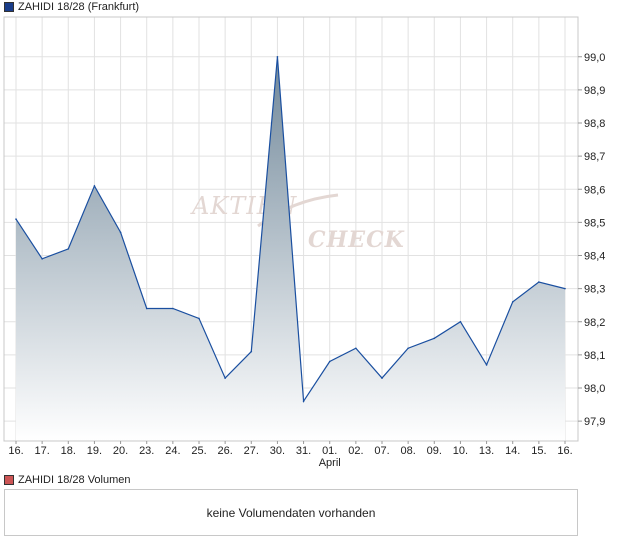 The width and height of the screenshot is (620, 546). What do you see at coordinates (41, 451) in the screenshot?
I see `x-tick-label: 17.` at bounding box center [41, 451].